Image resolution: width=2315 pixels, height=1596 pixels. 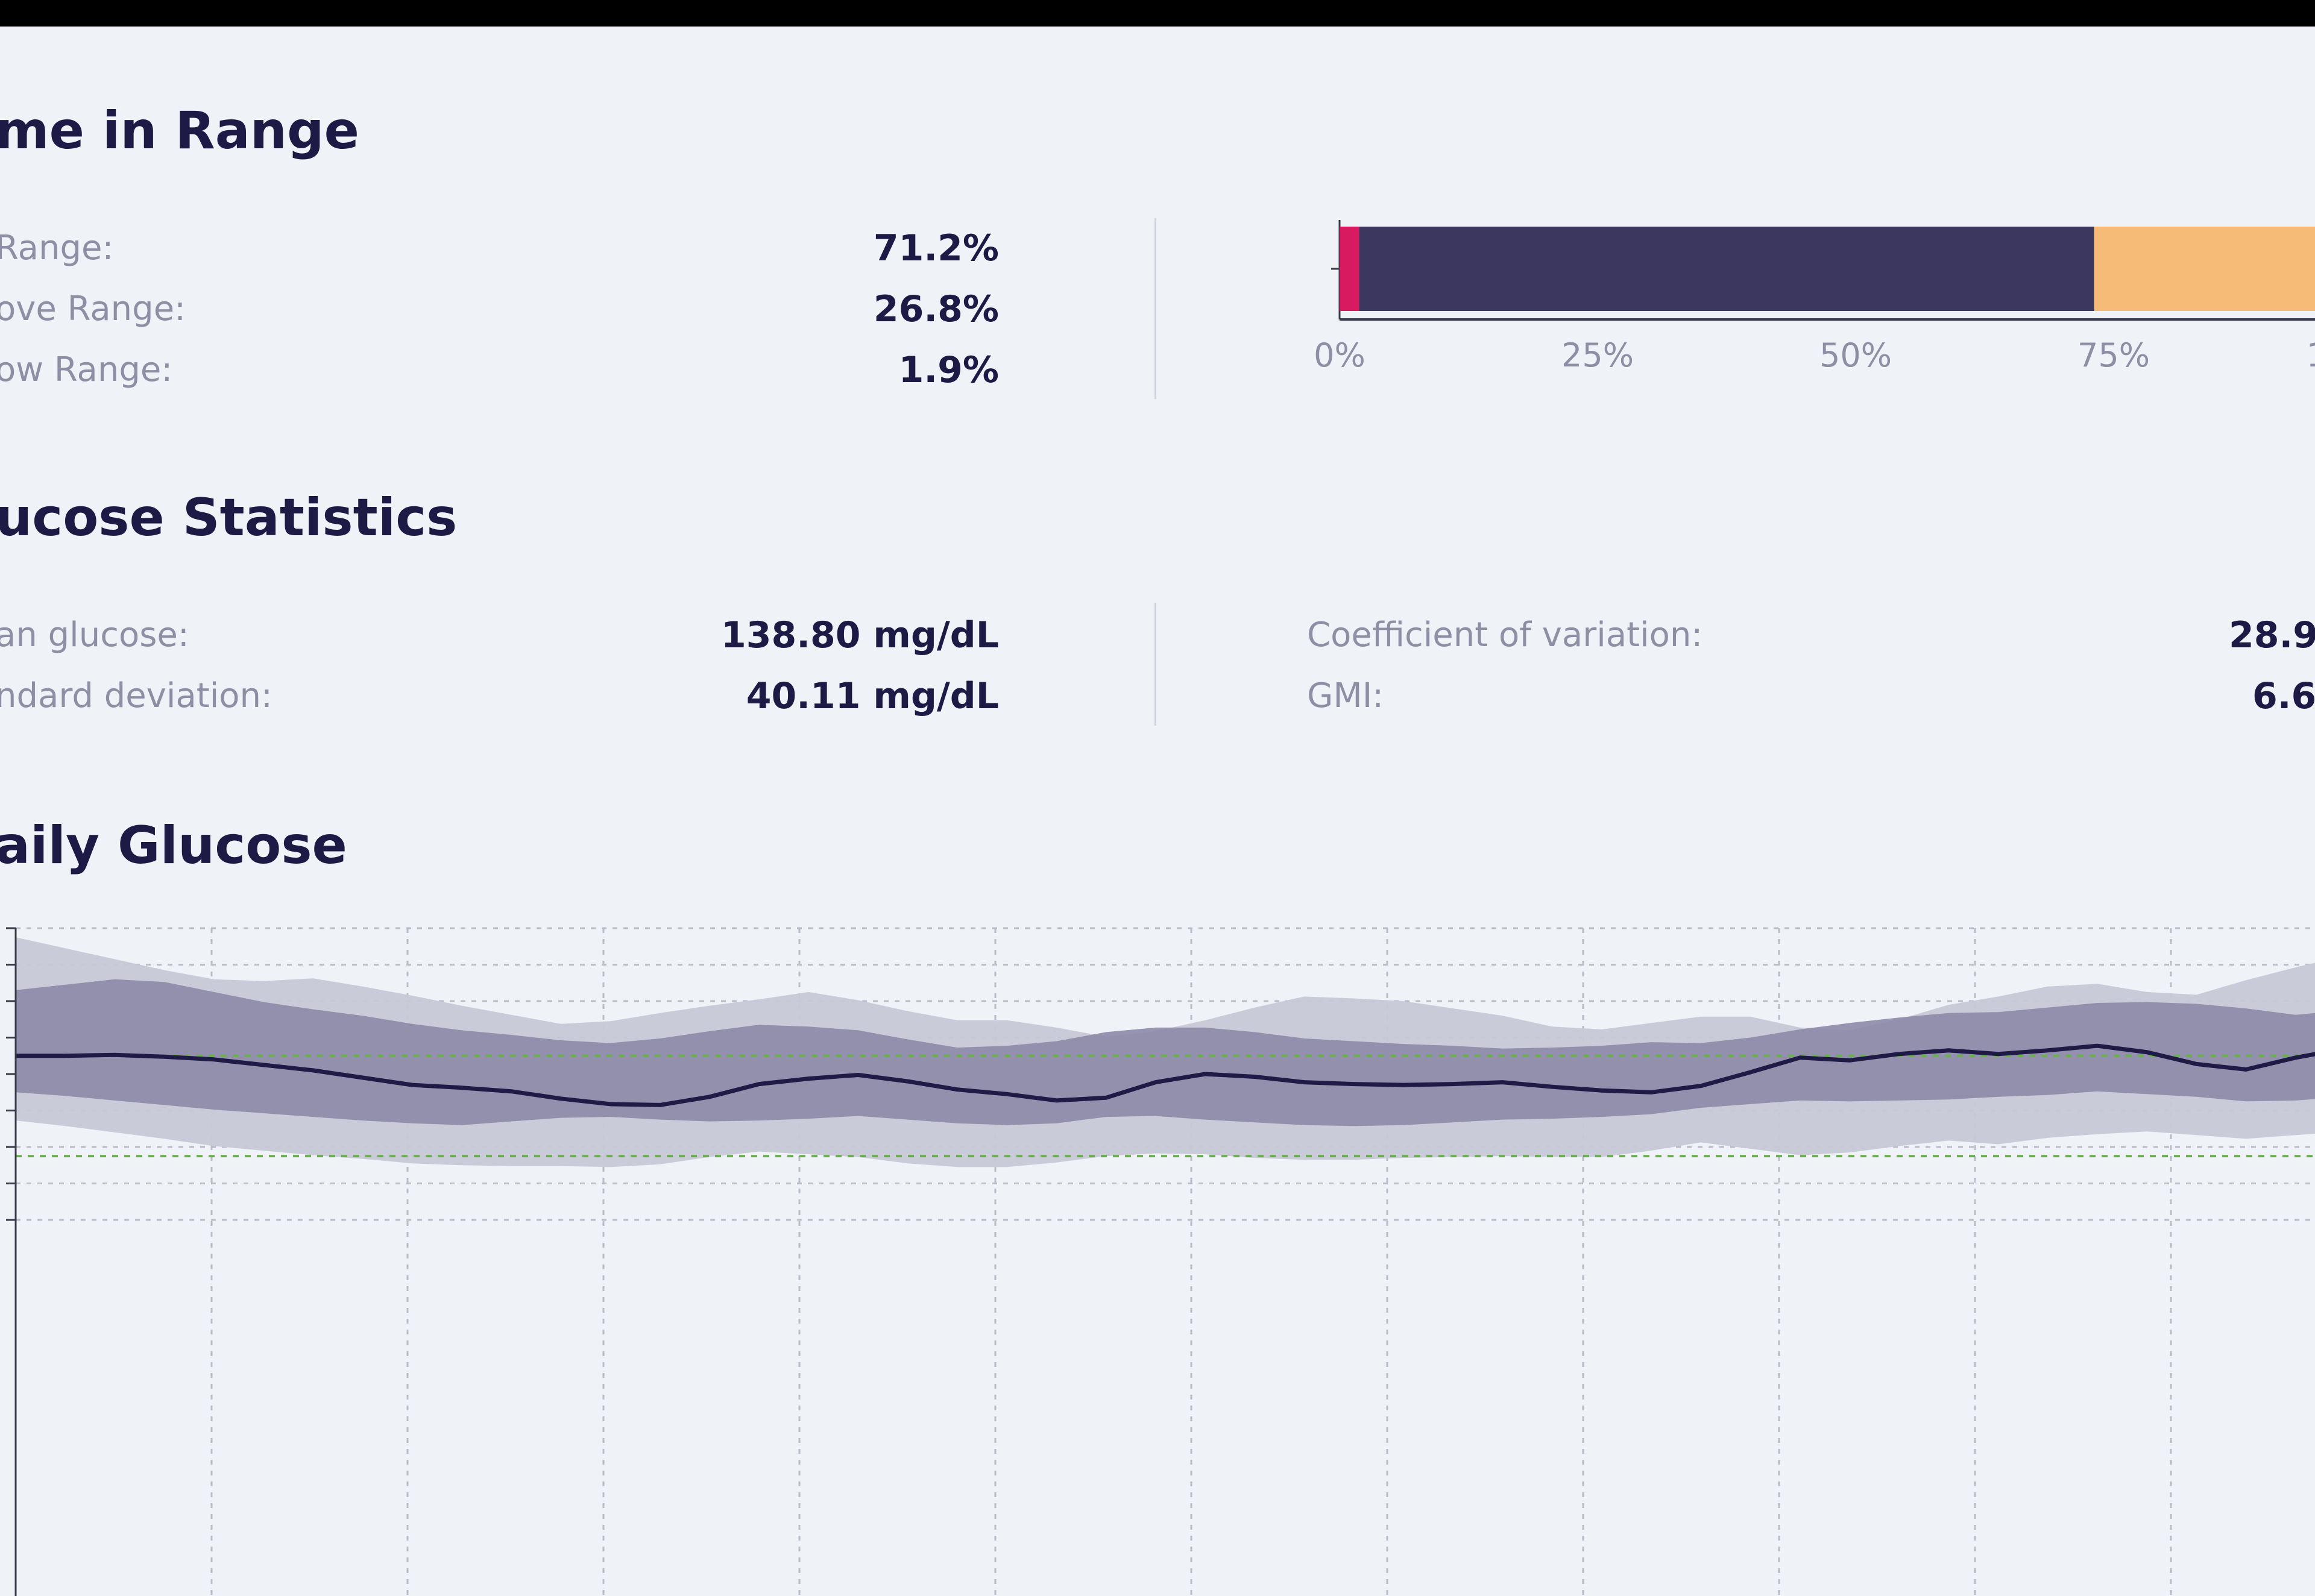 I want to click on standard-deviation-value: 40.11 mg/dL, so click(x=873, y=696).